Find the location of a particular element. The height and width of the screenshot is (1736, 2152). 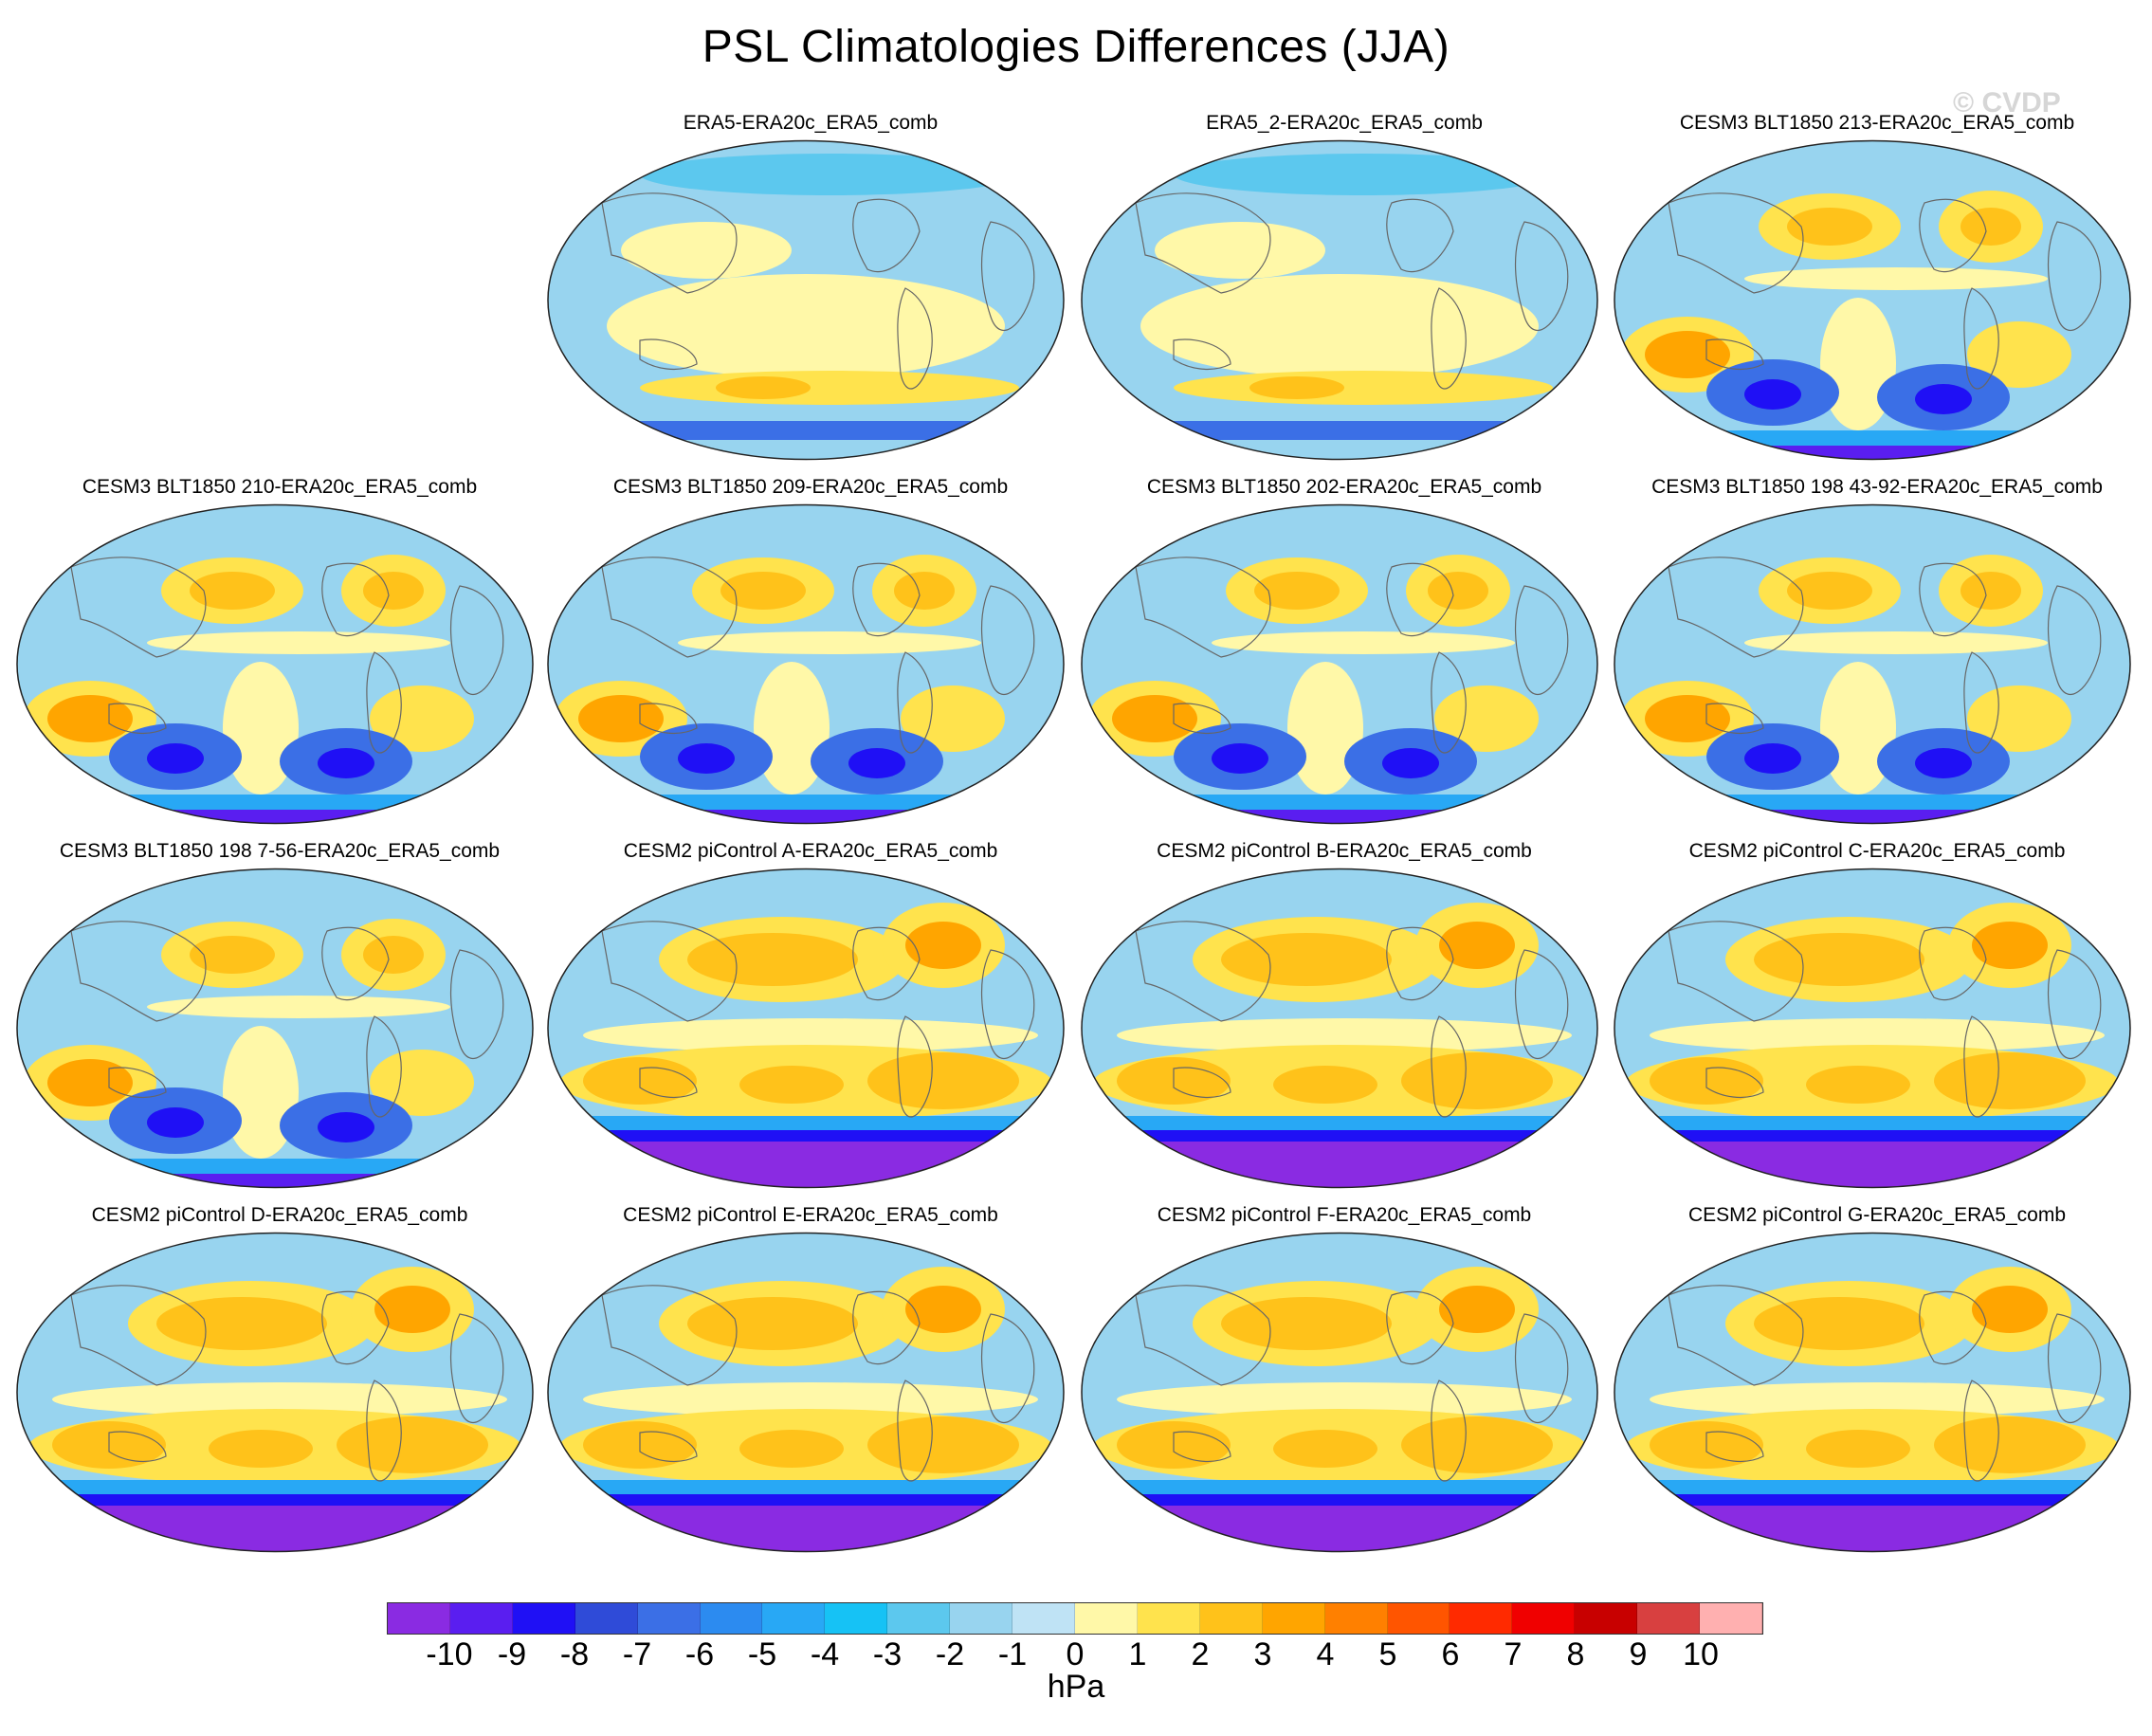

colorbar-tick-label: -6 is located at coordinates (700, 1654).